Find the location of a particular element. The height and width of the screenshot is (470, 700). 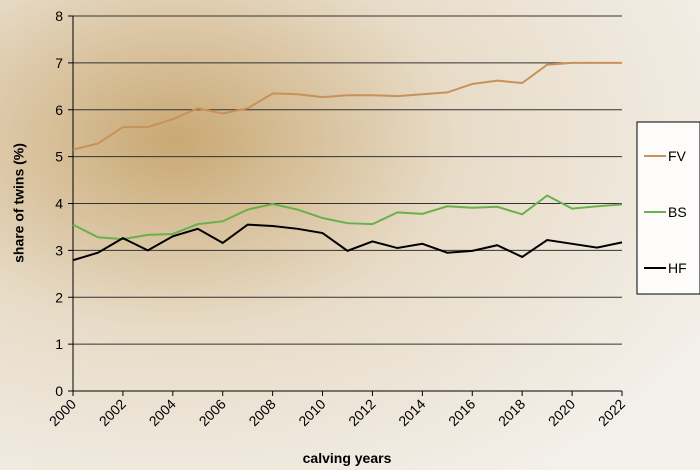

legend-label: BS is located at coordinates (677, 212).